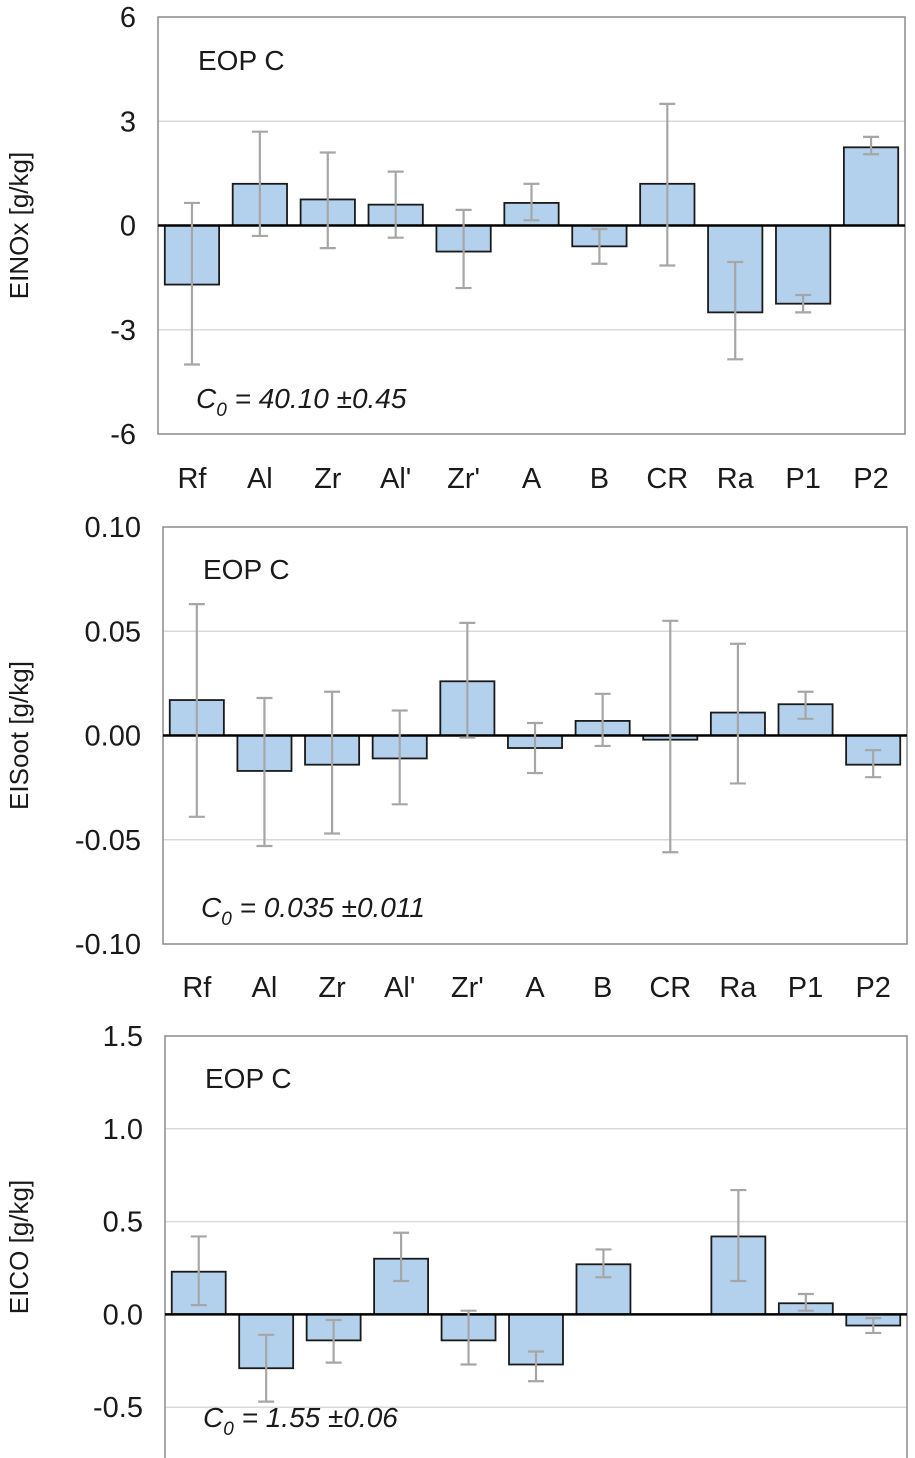  Describe the element at coordinates (108, 841) in the screenshot. I see `y-tick-label: -0.05` at that location.